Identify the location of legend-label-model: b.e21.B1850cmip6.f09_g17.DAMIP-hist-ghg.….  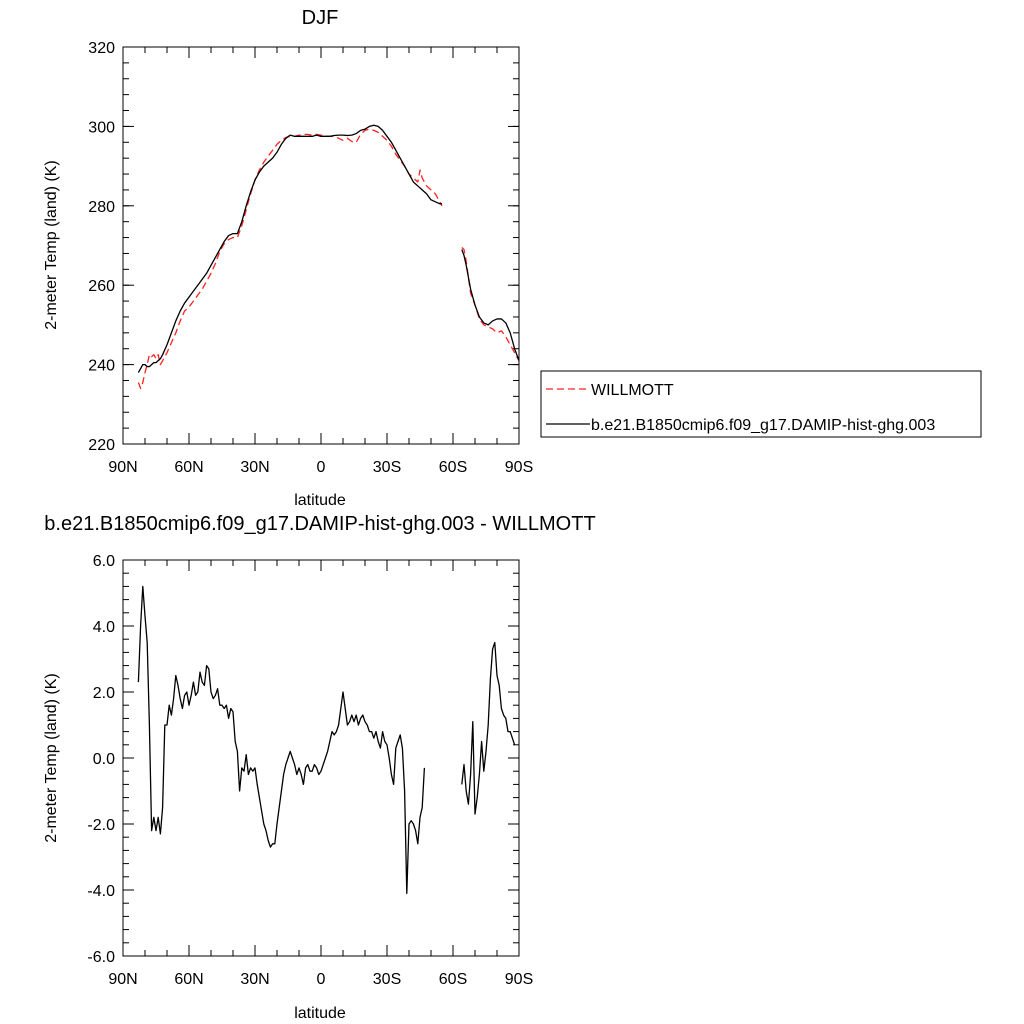
(763, 425).